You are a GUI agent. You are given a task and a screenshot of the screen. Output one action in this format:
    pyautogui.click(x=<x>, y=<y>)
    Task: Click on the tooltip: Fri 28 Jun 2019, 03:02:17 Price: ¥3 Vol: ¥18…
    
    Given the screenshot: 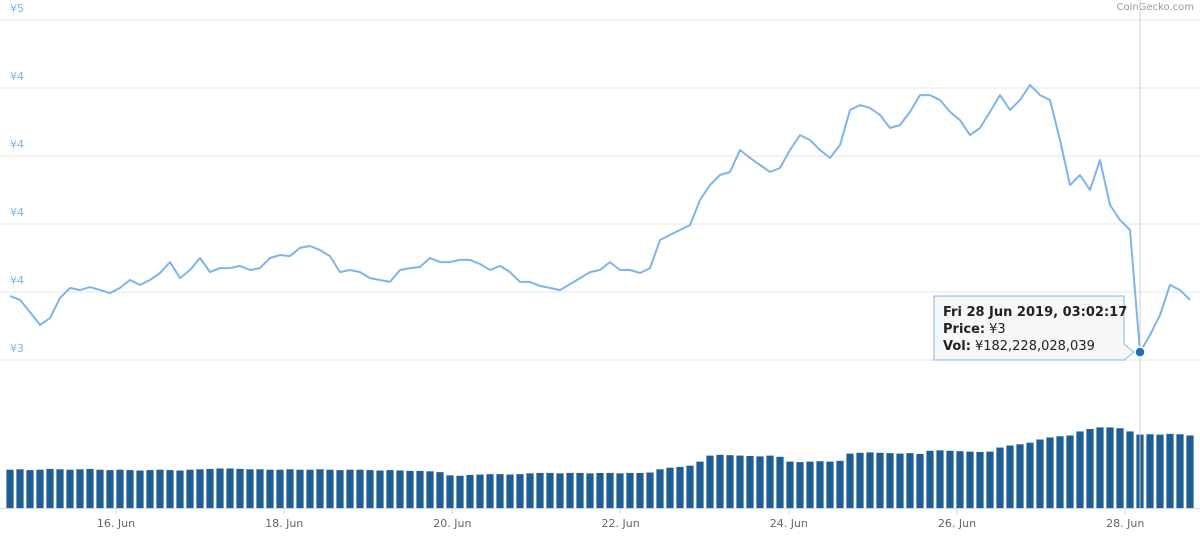 What is the action you would take?
    pyautogui.click(x=1034, y=328)
    